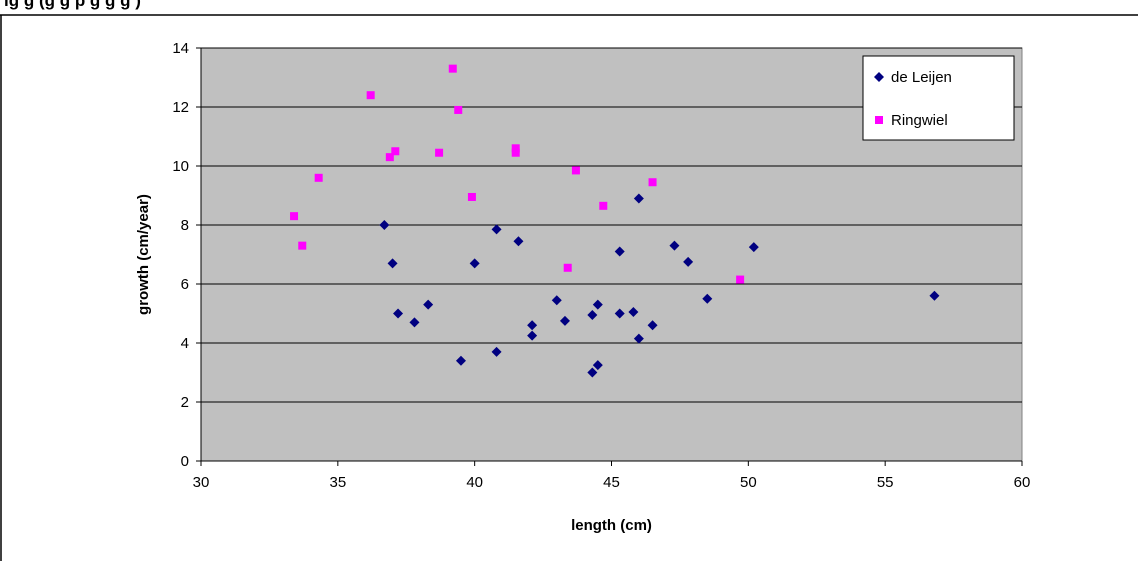 The width and height of the screenshot is (1138, 561). What do you see at coordinates (143, 254) in the screenshot?
I see `y-axis-title: growth (cm/year)` at bounding box center [143, 254].